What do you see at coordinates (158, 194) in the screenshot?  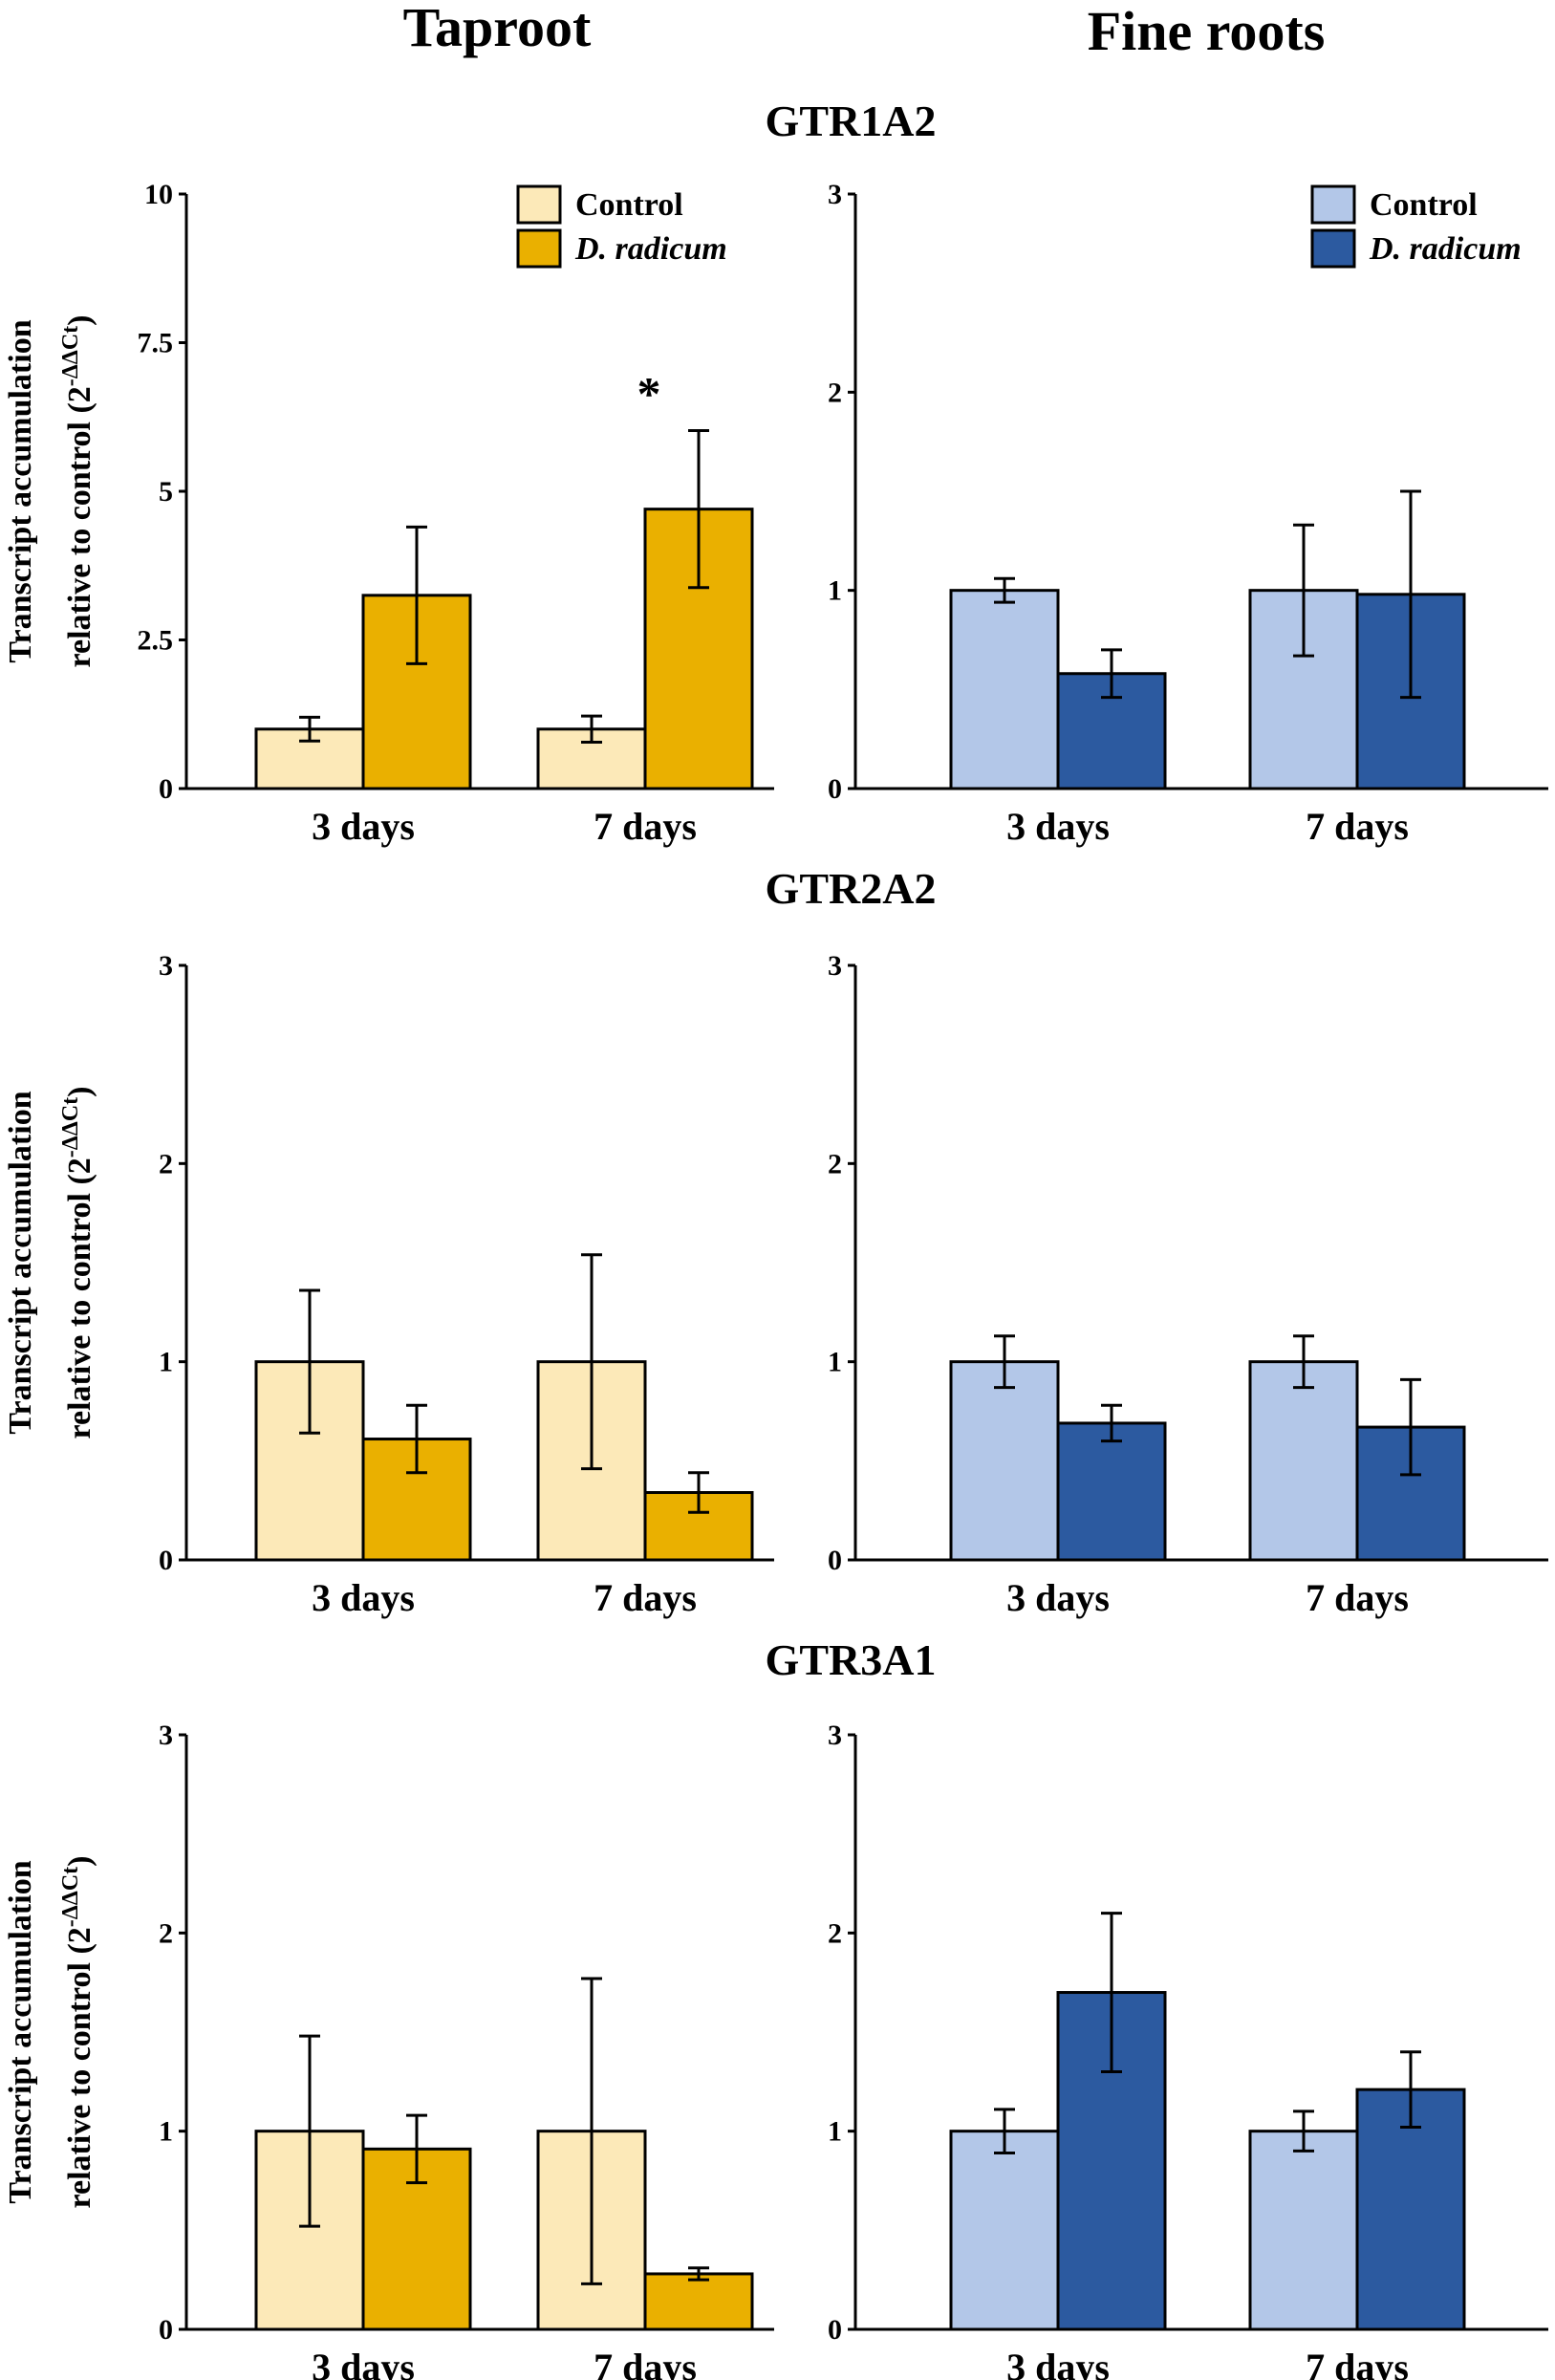 I see `y-tick-label: 10` at bounding box center [158, 194].